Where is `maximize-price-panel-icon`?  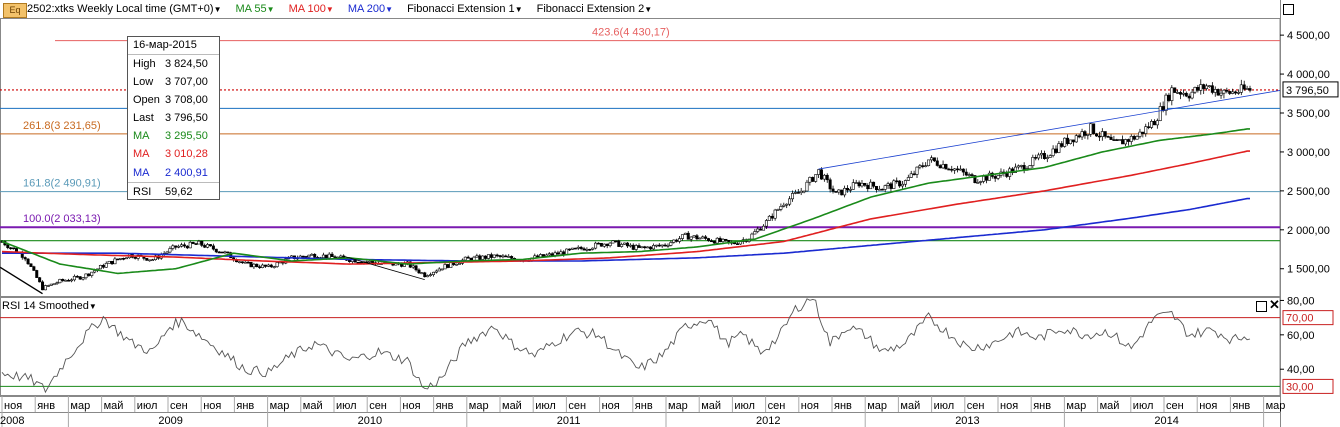 maximize-price-panel-icon is located at coordinates (1288, 9).